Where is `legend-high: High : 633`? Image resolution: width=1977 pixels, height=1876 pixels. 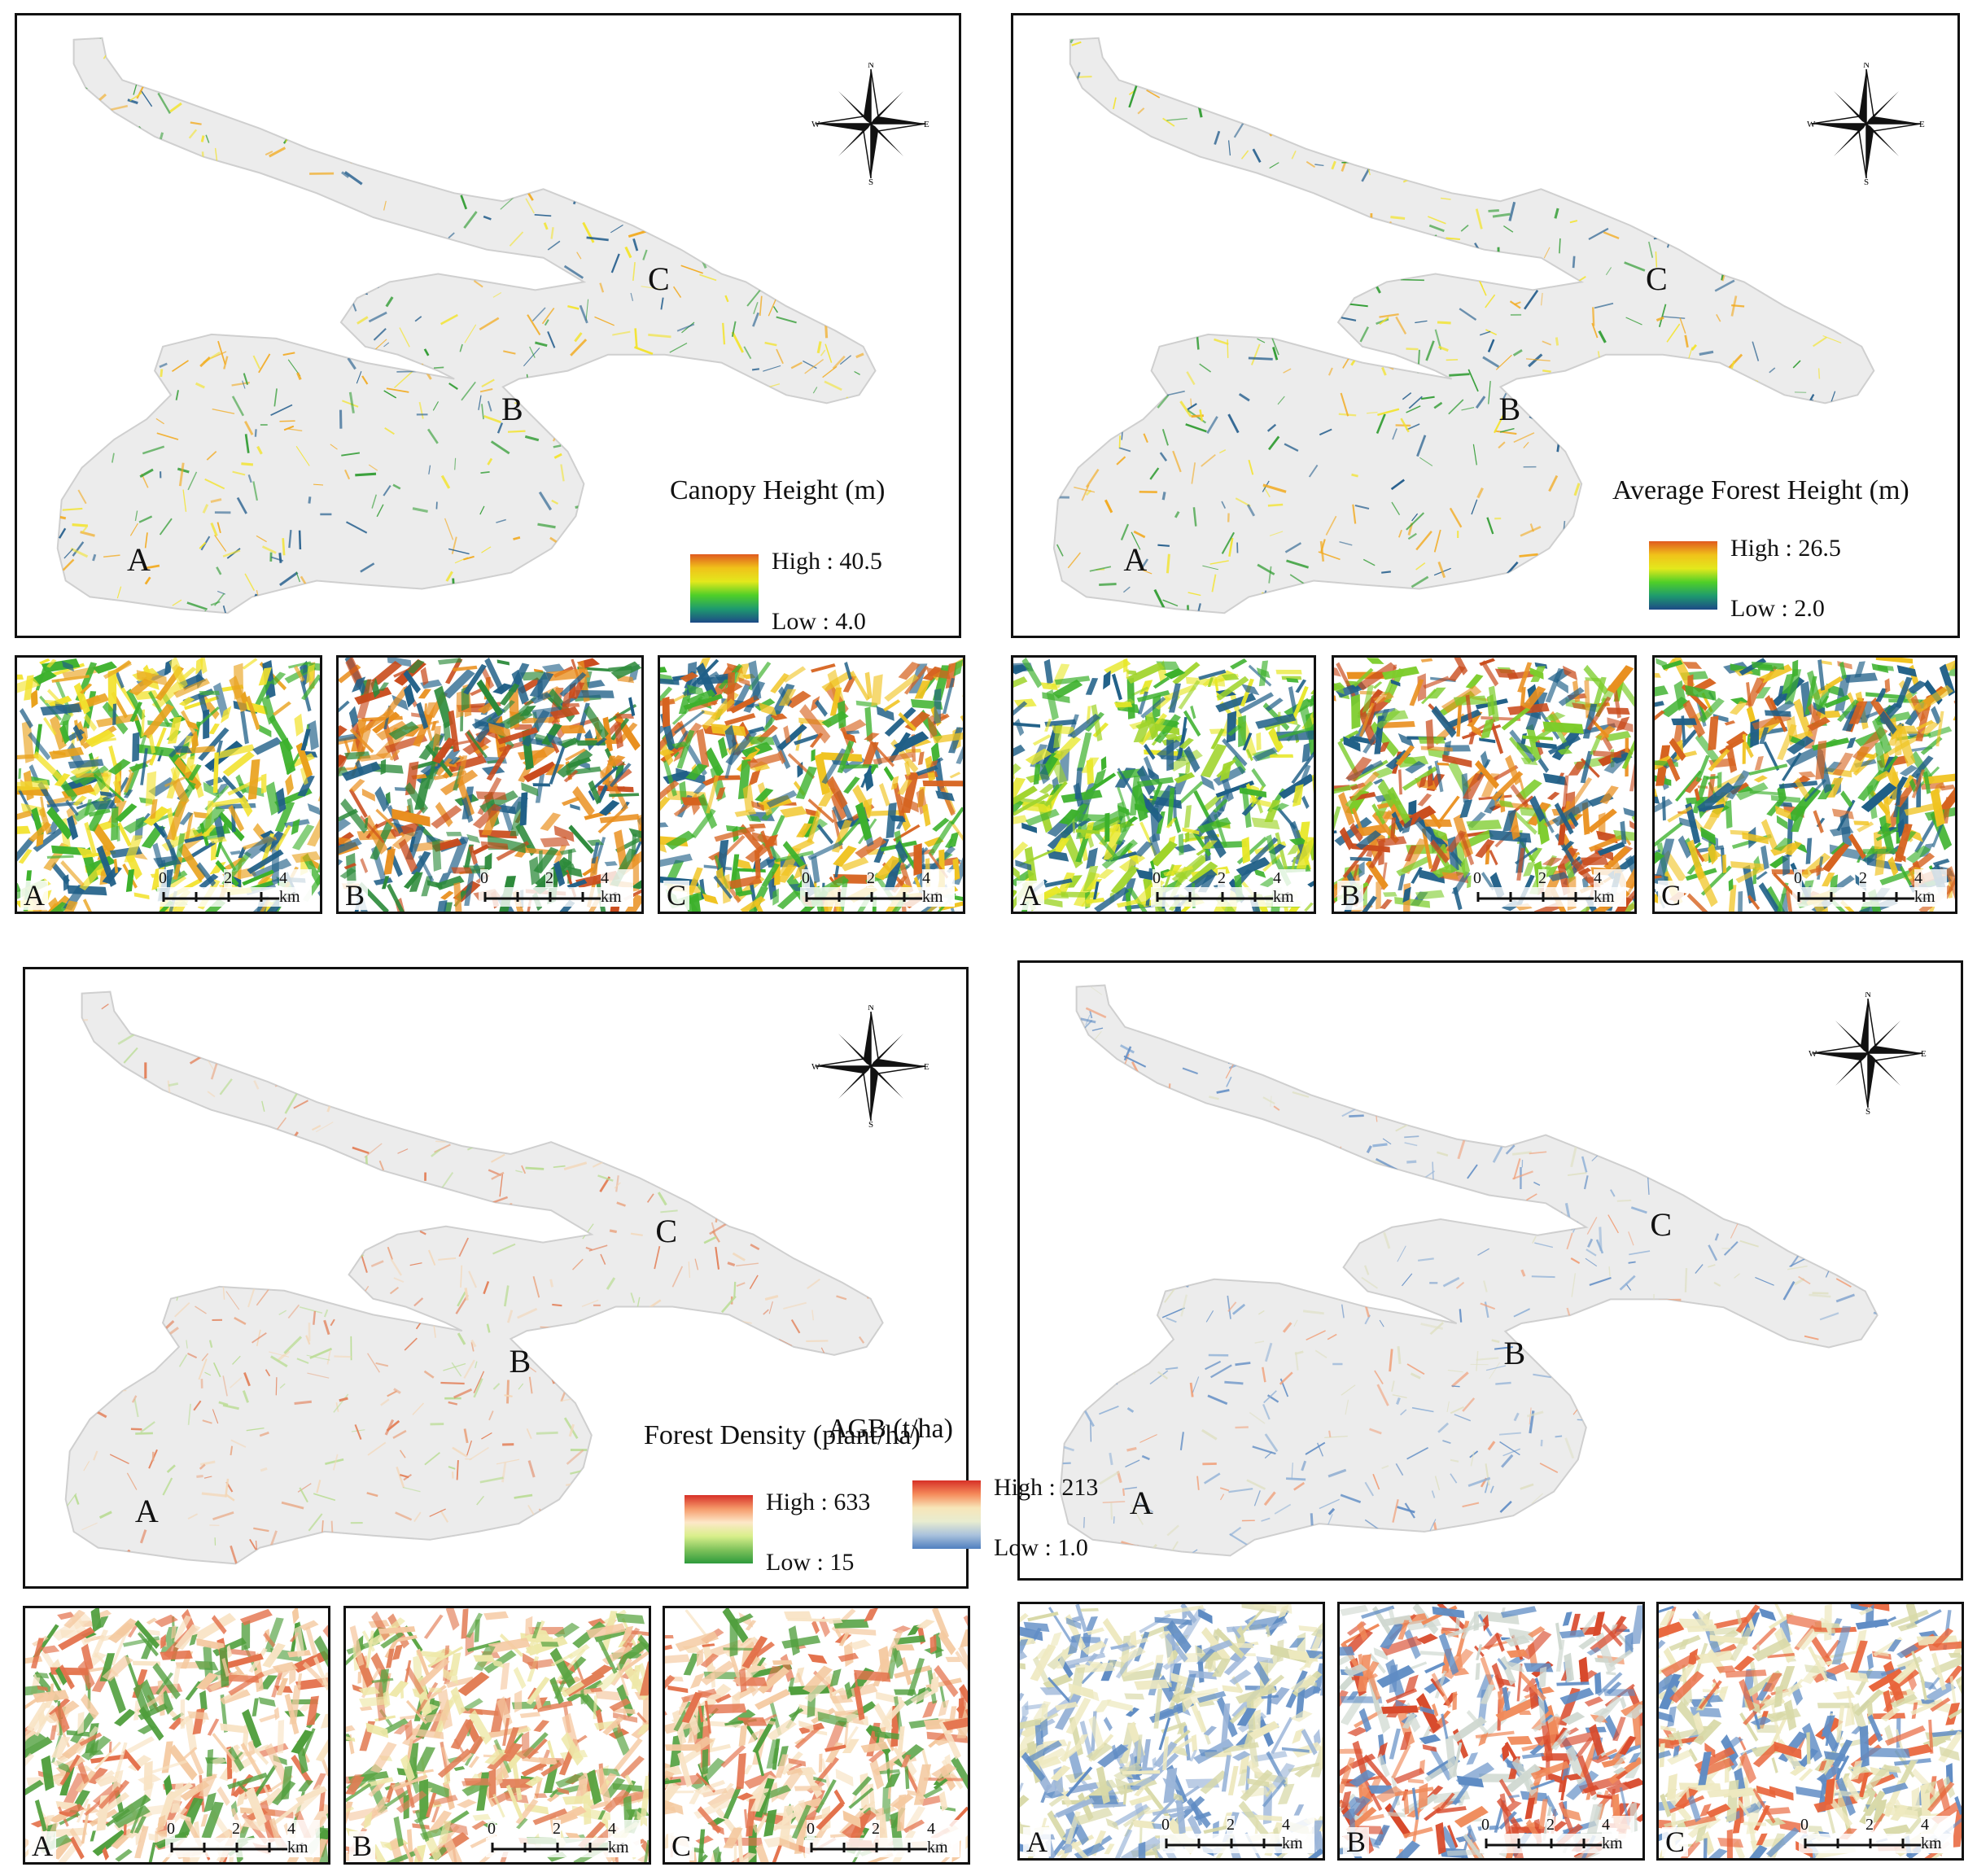 legend-high: High : 633 is located at coordinates (818, 1502).